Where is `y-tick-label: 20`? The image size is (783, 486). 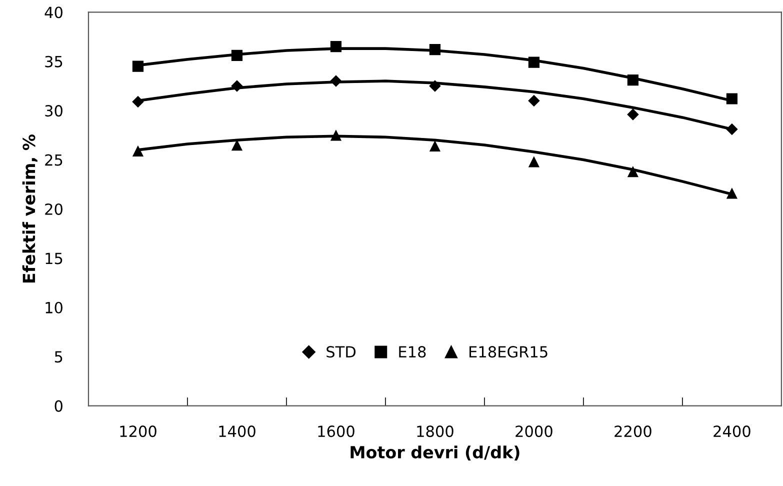 y-tick-label: 20 is located at coordinates (53, 209).